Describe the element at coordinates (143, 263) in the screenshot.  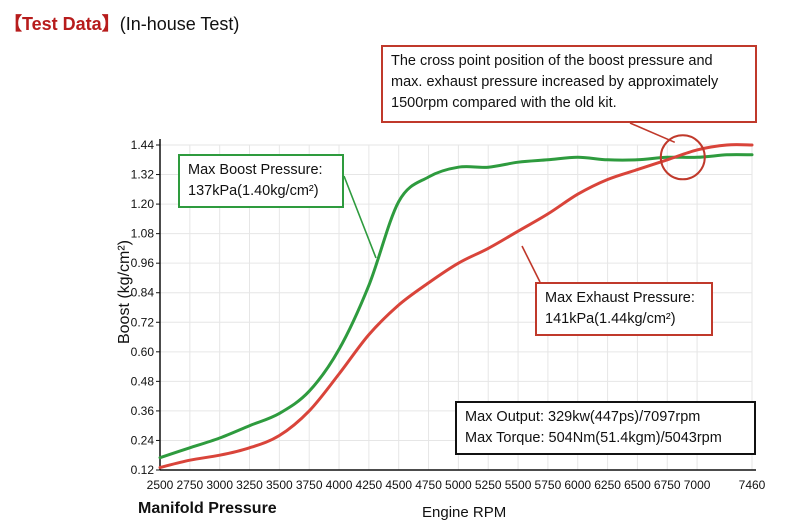
I see `y-tick-label: 0.96` at that location.